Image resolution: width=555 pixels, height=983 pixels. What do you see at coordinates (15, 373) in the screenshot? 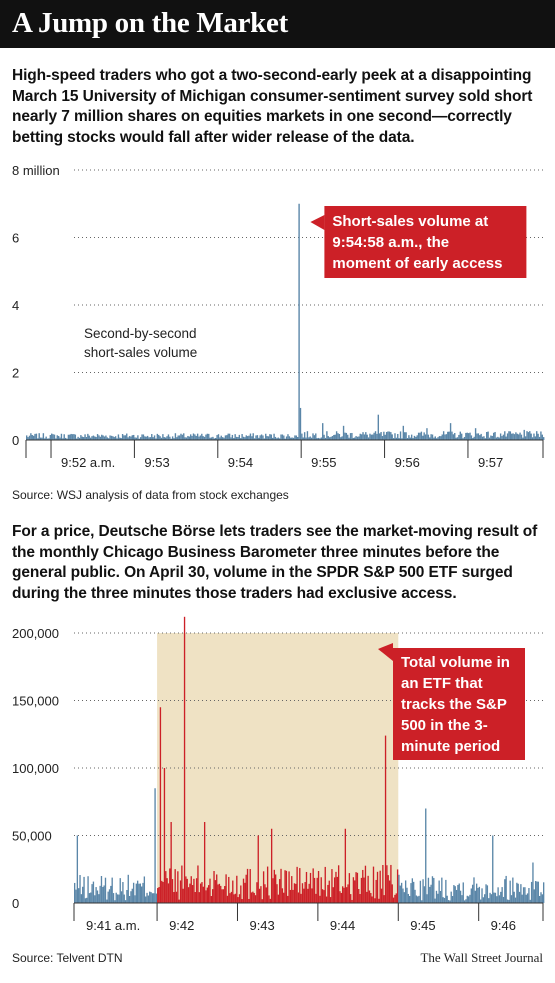
I see `y-tick-label: 2` at bounding box center [15, 373].